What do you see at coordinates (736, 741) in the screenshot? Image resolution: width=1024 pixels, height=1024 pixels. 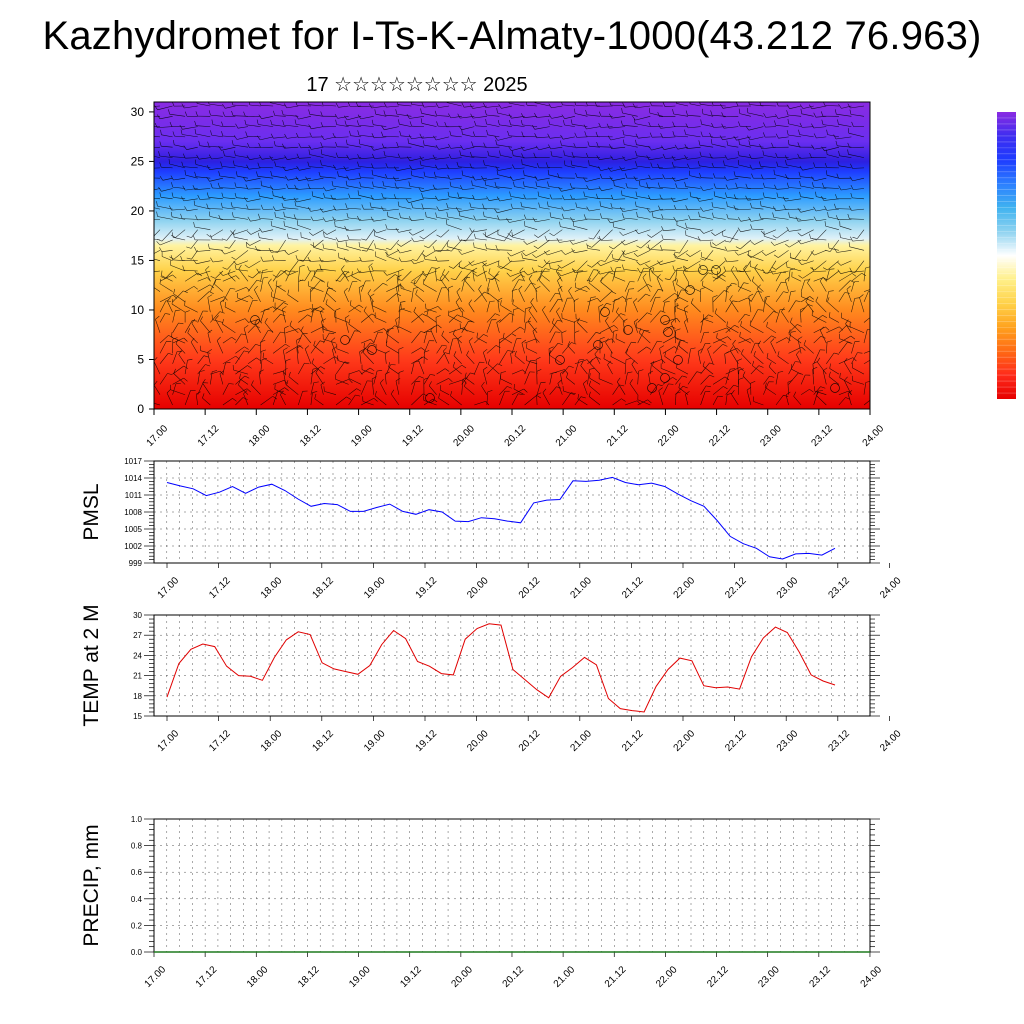 I see `x-tick-label: 22.12` at bounding box center [736, 741].